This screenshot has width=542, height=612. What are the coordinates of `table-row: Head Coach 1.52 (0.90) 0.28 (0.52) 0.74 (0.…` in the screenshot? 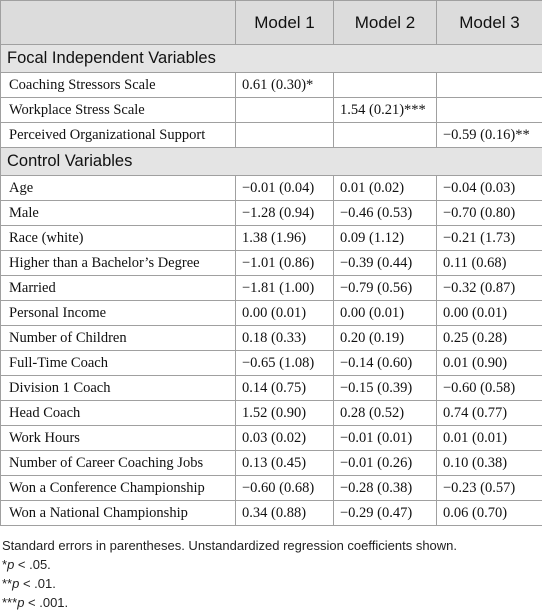 It's located at (271, 413).